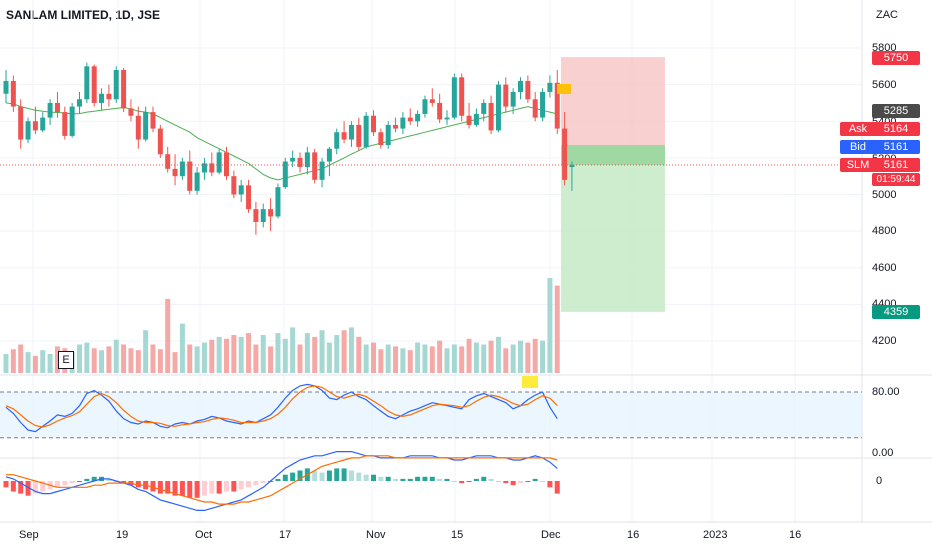 This screenshot has width=932, height=550. Describe the element at coordinates (281, 141) in the screenshot. I see `moving-average-line` at that location.